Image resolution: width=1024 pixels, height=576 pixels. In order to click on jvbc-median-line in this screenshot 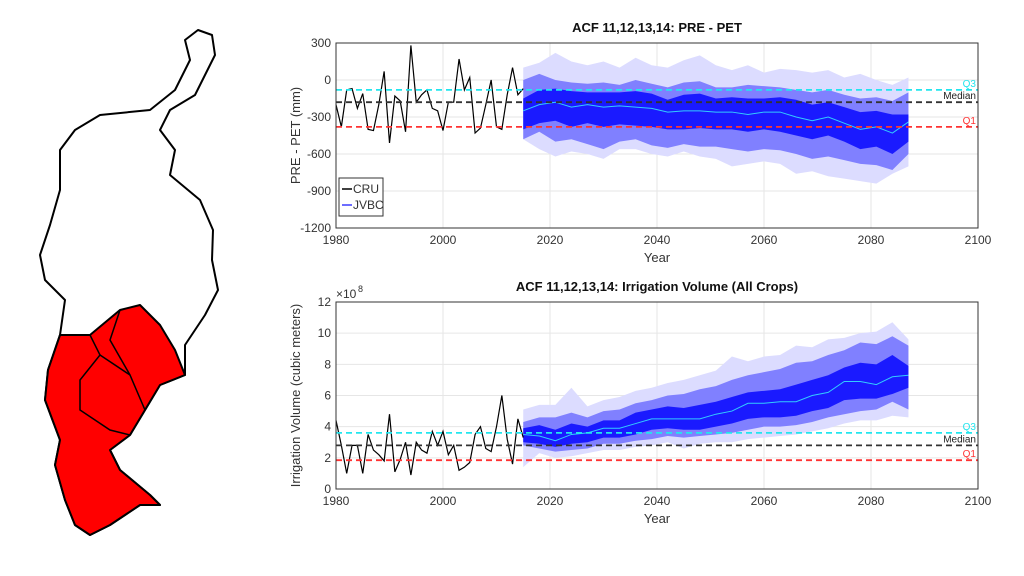, I will do `click(716, 117)`.